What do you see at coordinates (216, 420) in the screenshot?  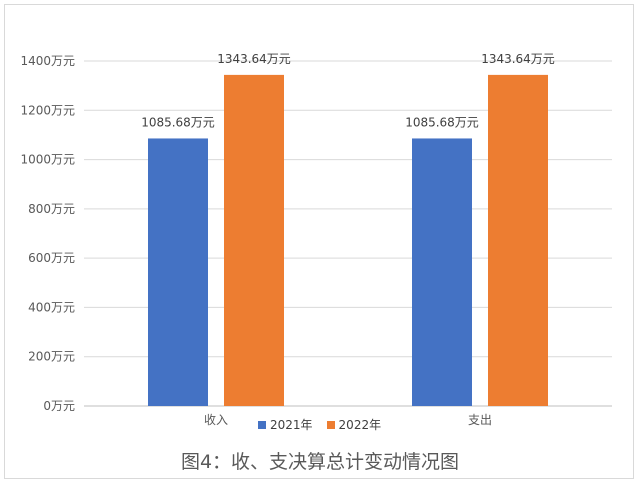 I see `x-tick-label: 收入` at bounding box center [216, 420].